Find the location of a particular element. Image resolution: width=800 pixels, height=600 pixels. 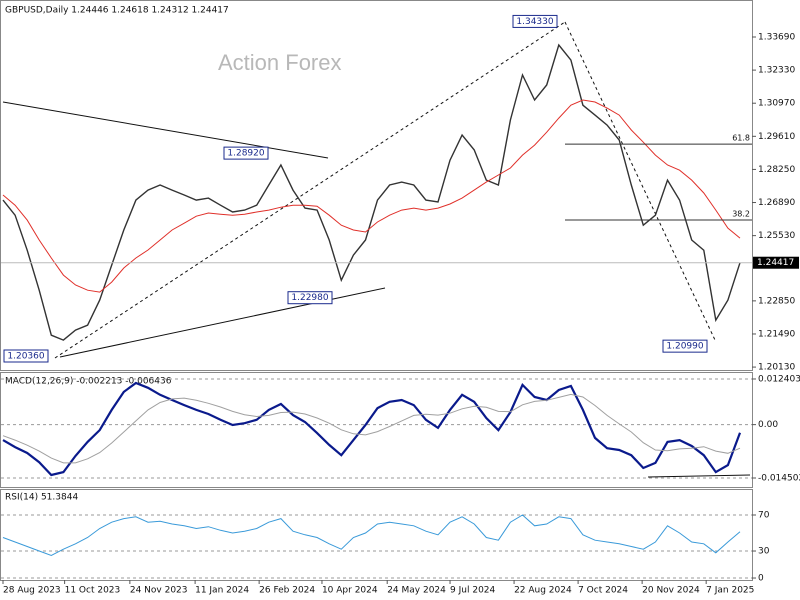

last-price-label: 1.24417 is located at coordinates (775, 263).